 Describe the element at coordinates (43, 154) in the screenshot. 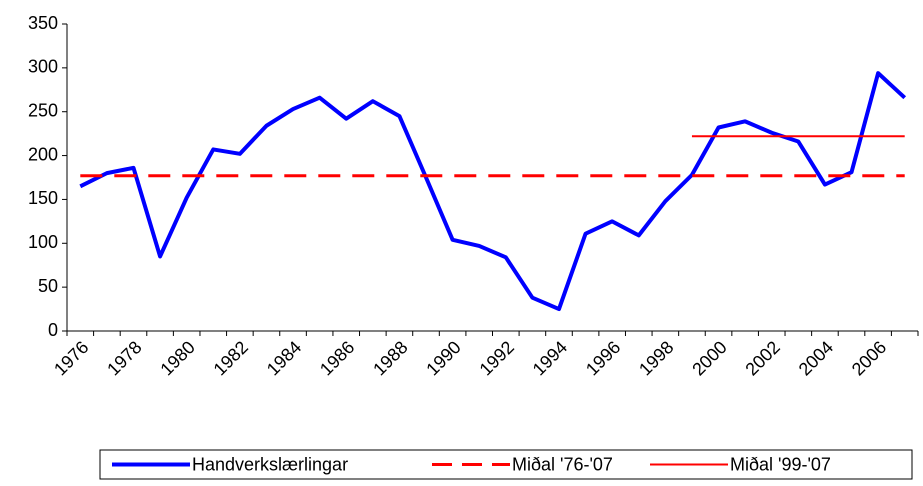

I see `y-tick-label: 200` at that location.